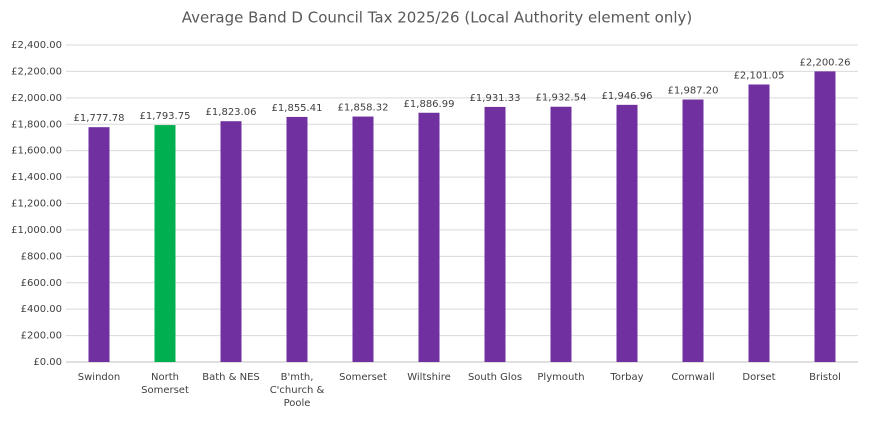 The height and width of the screenshot is (421, 874). I want to click on value-label: £1,886.99, so click(429, 104).